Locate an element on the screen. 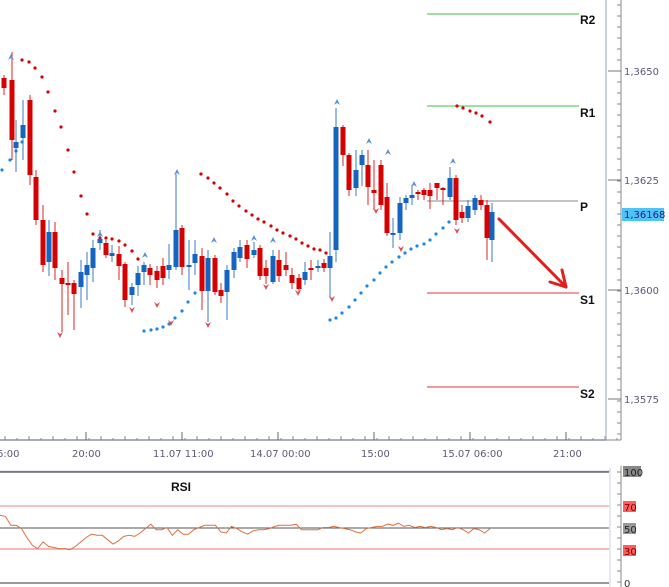 This screenshot has width=669, height=587. rsi-tick-label: 30 is located at coordinates (630, 552).